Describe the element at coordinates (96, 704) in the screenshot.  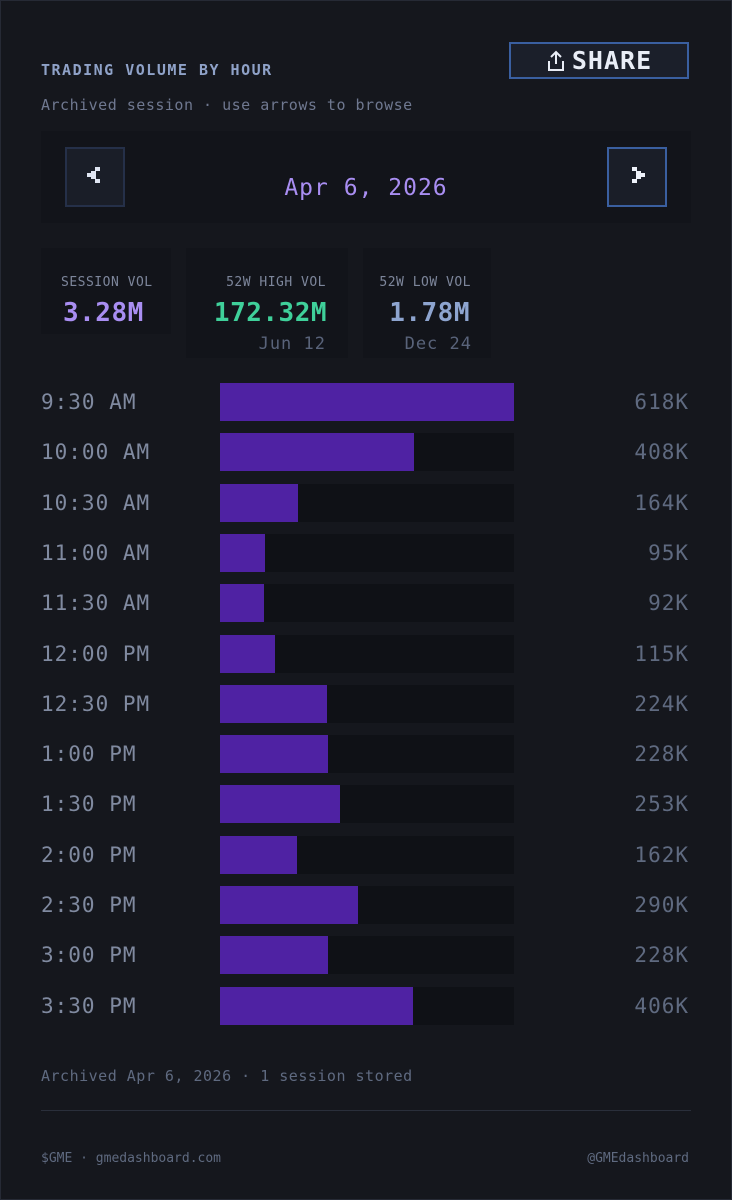
I see `row-time-label: 12:30 PM` at that location.